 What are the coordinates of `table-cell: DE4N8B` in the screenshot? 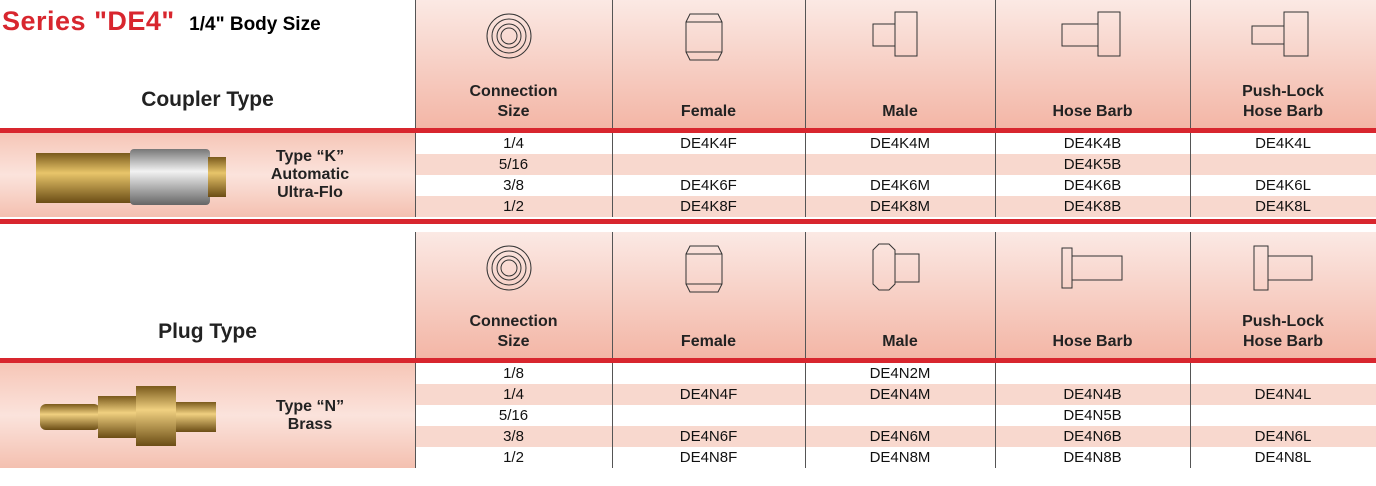 It's located at (1092, 457).